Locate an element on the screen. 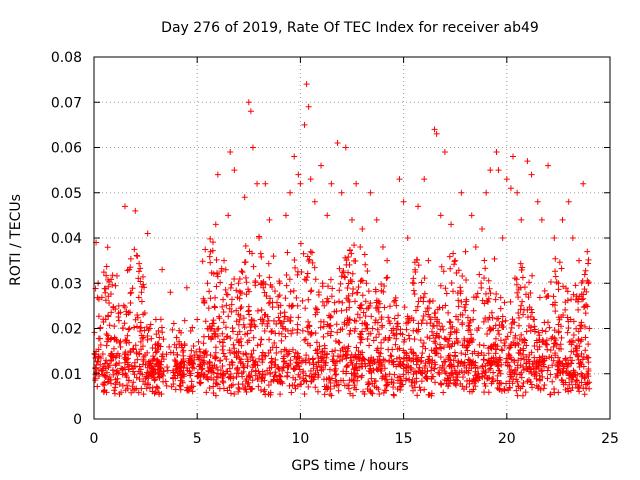 Image resolution: width=640 pixels, height=480 pixels. x-tick-label: 10 is located at coordinates (300, 439).